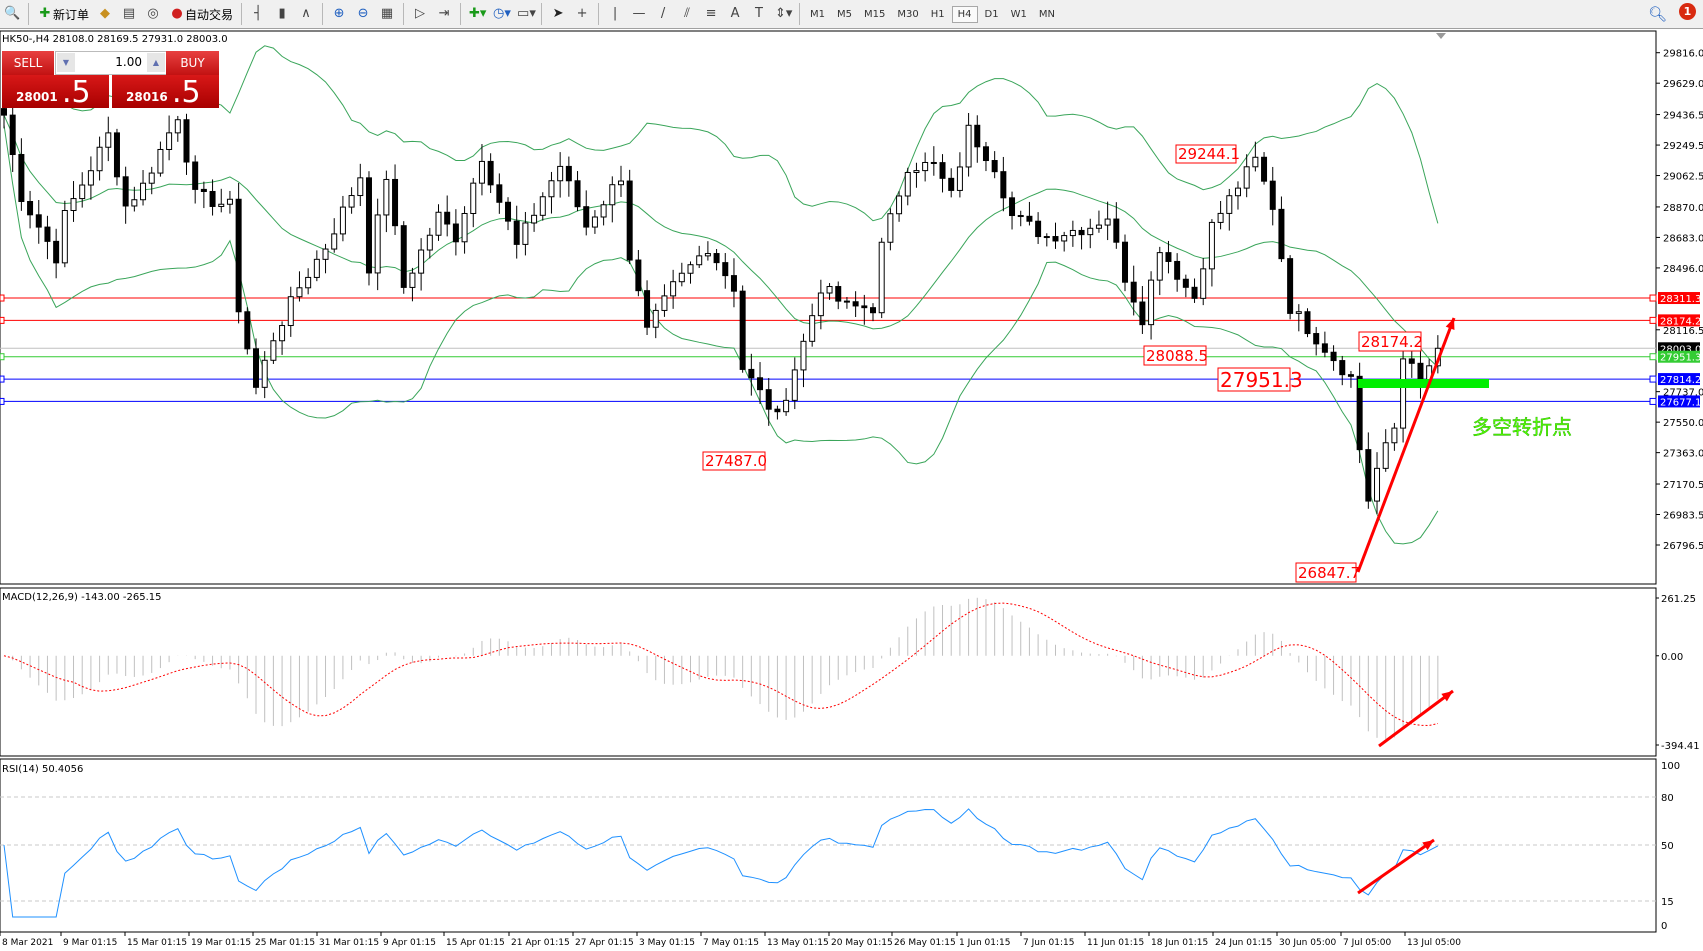  Describe the element at coordinates (1679, 401) in the screenshot. I see `price-level-badge` at that location.